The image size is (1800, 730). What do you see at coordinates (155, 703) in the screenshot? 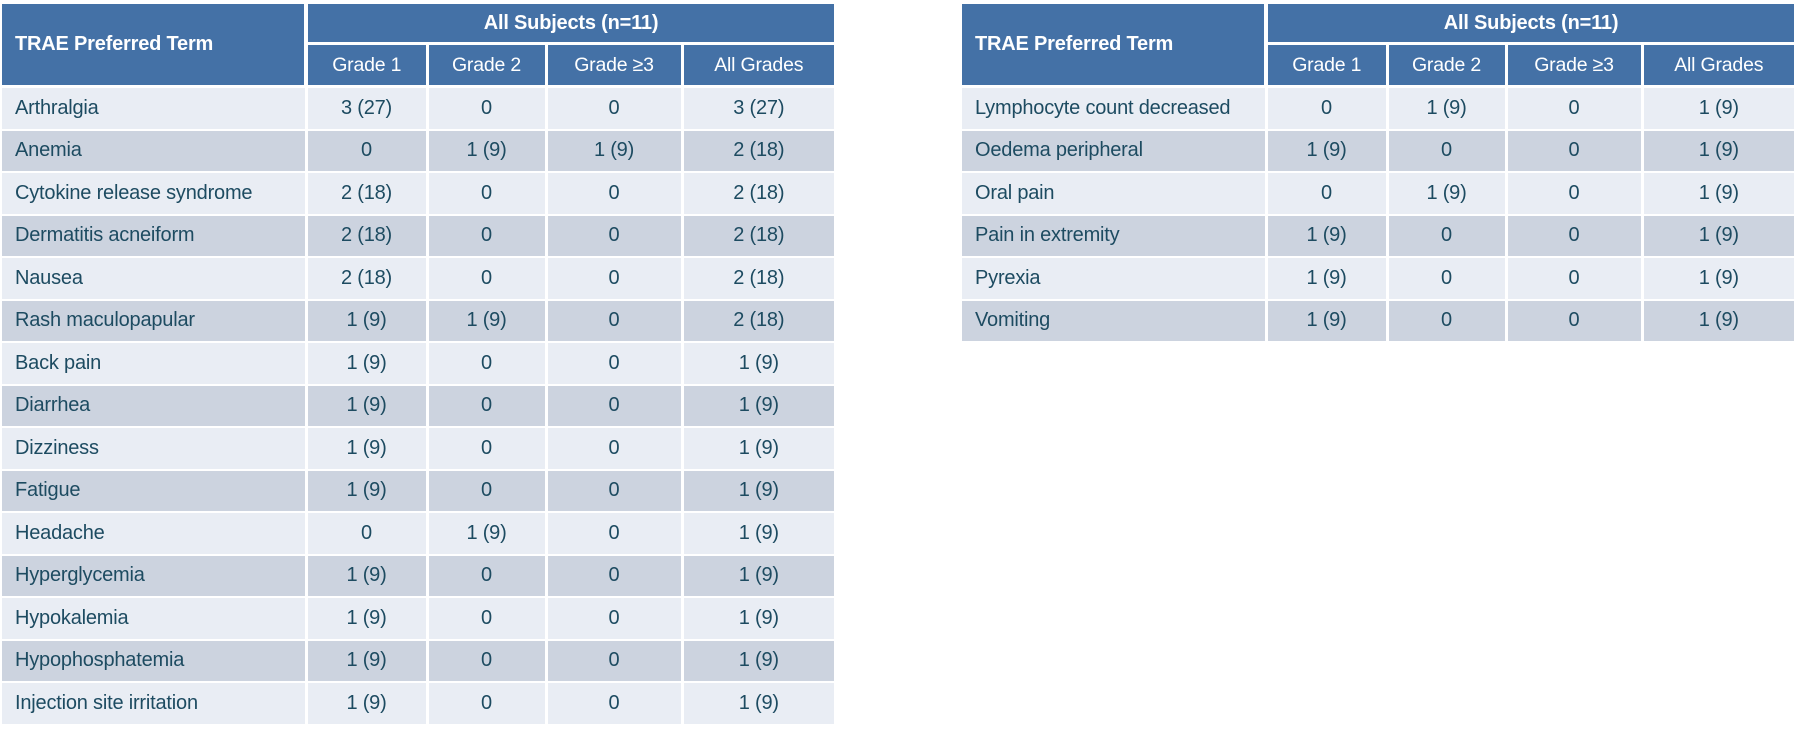
I see `term-cell: Injection site irritation` at bounding box center [155, 703].